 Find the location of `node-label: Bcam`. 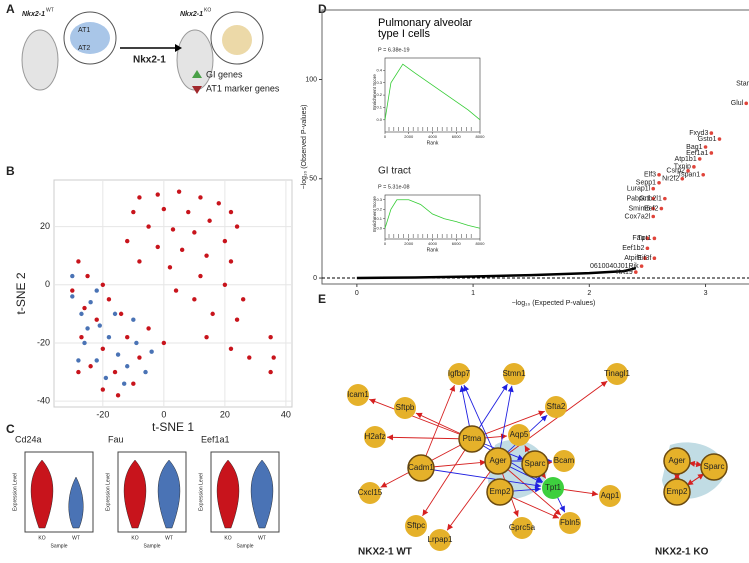

node-label: Bcam is located at coordinates (564, 460).